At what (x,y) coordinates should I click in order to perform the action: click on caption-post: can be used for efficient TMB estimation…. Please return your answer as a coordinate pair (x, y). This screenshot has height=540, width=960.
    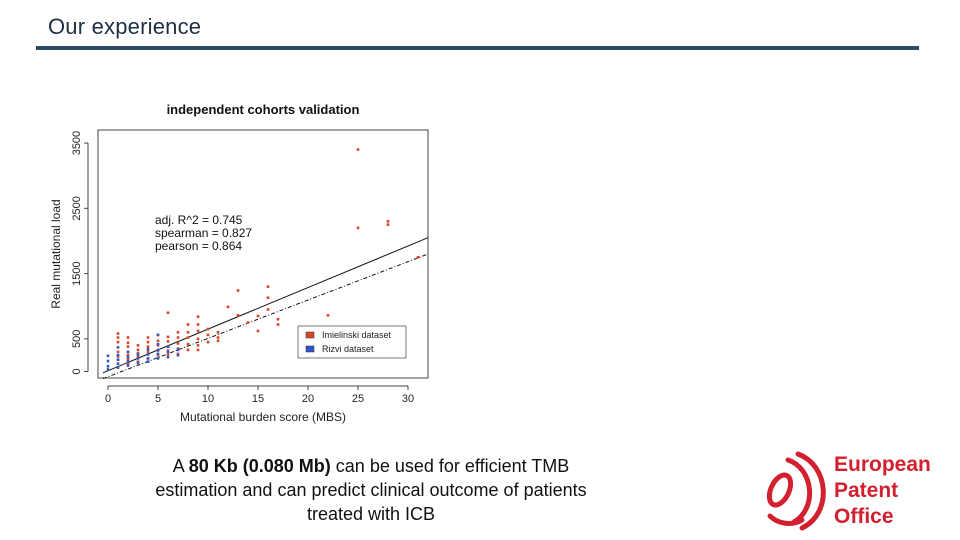
    Looking at the image, I should click on (371, 490).